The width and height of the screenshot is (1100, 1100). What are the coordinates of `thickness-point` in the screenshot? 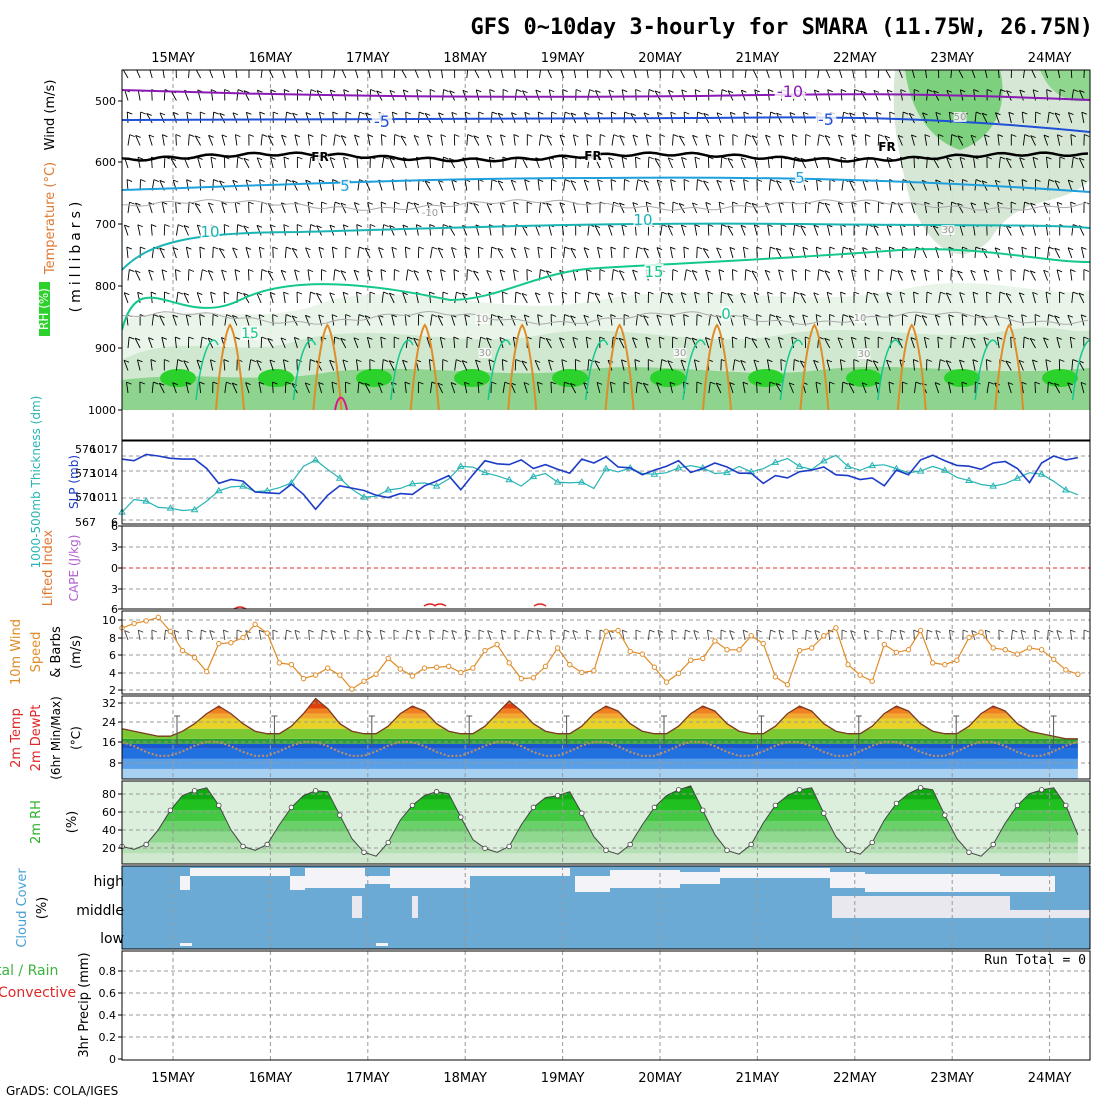 It's located at (1065, 489).